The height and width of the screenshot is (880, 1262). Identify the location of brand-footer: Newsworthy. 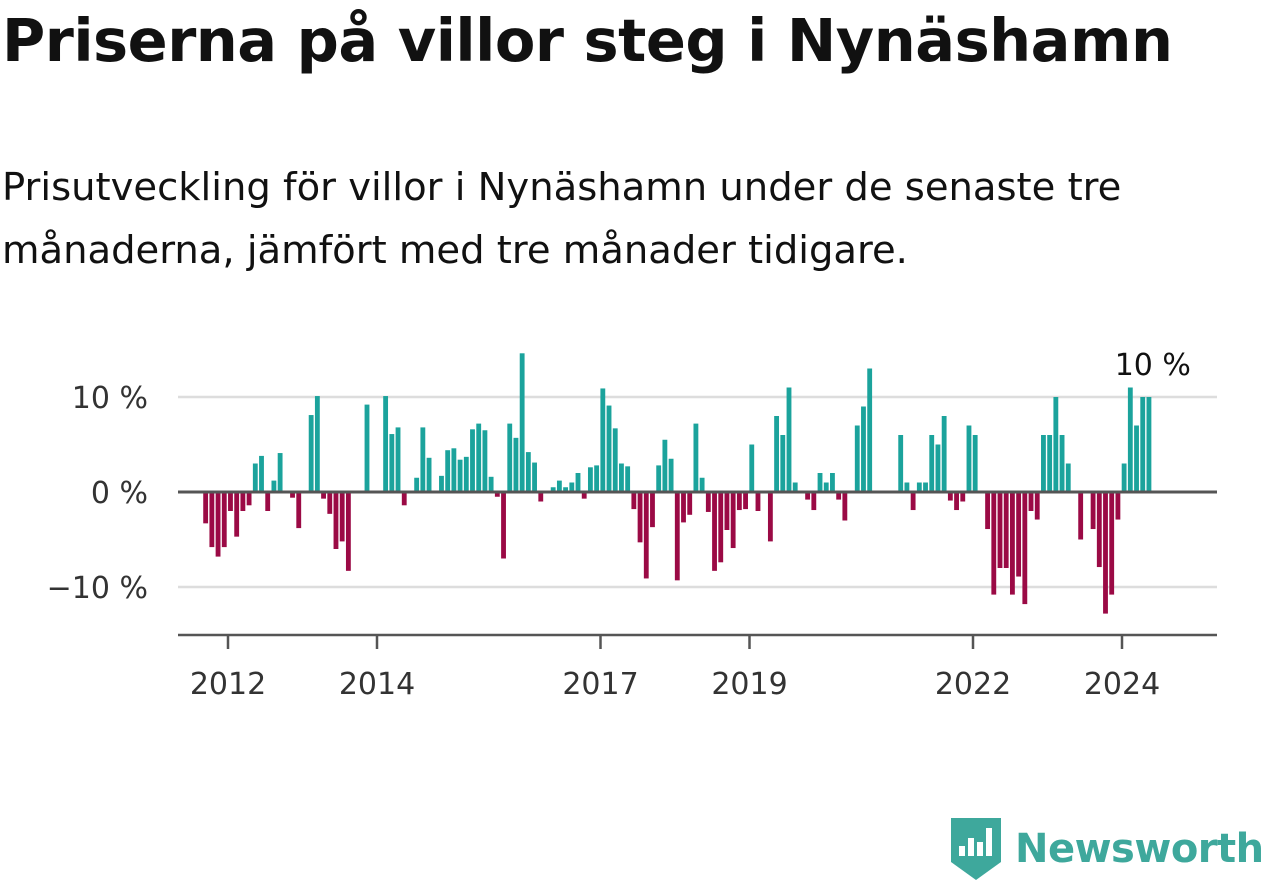
(1106, 849).